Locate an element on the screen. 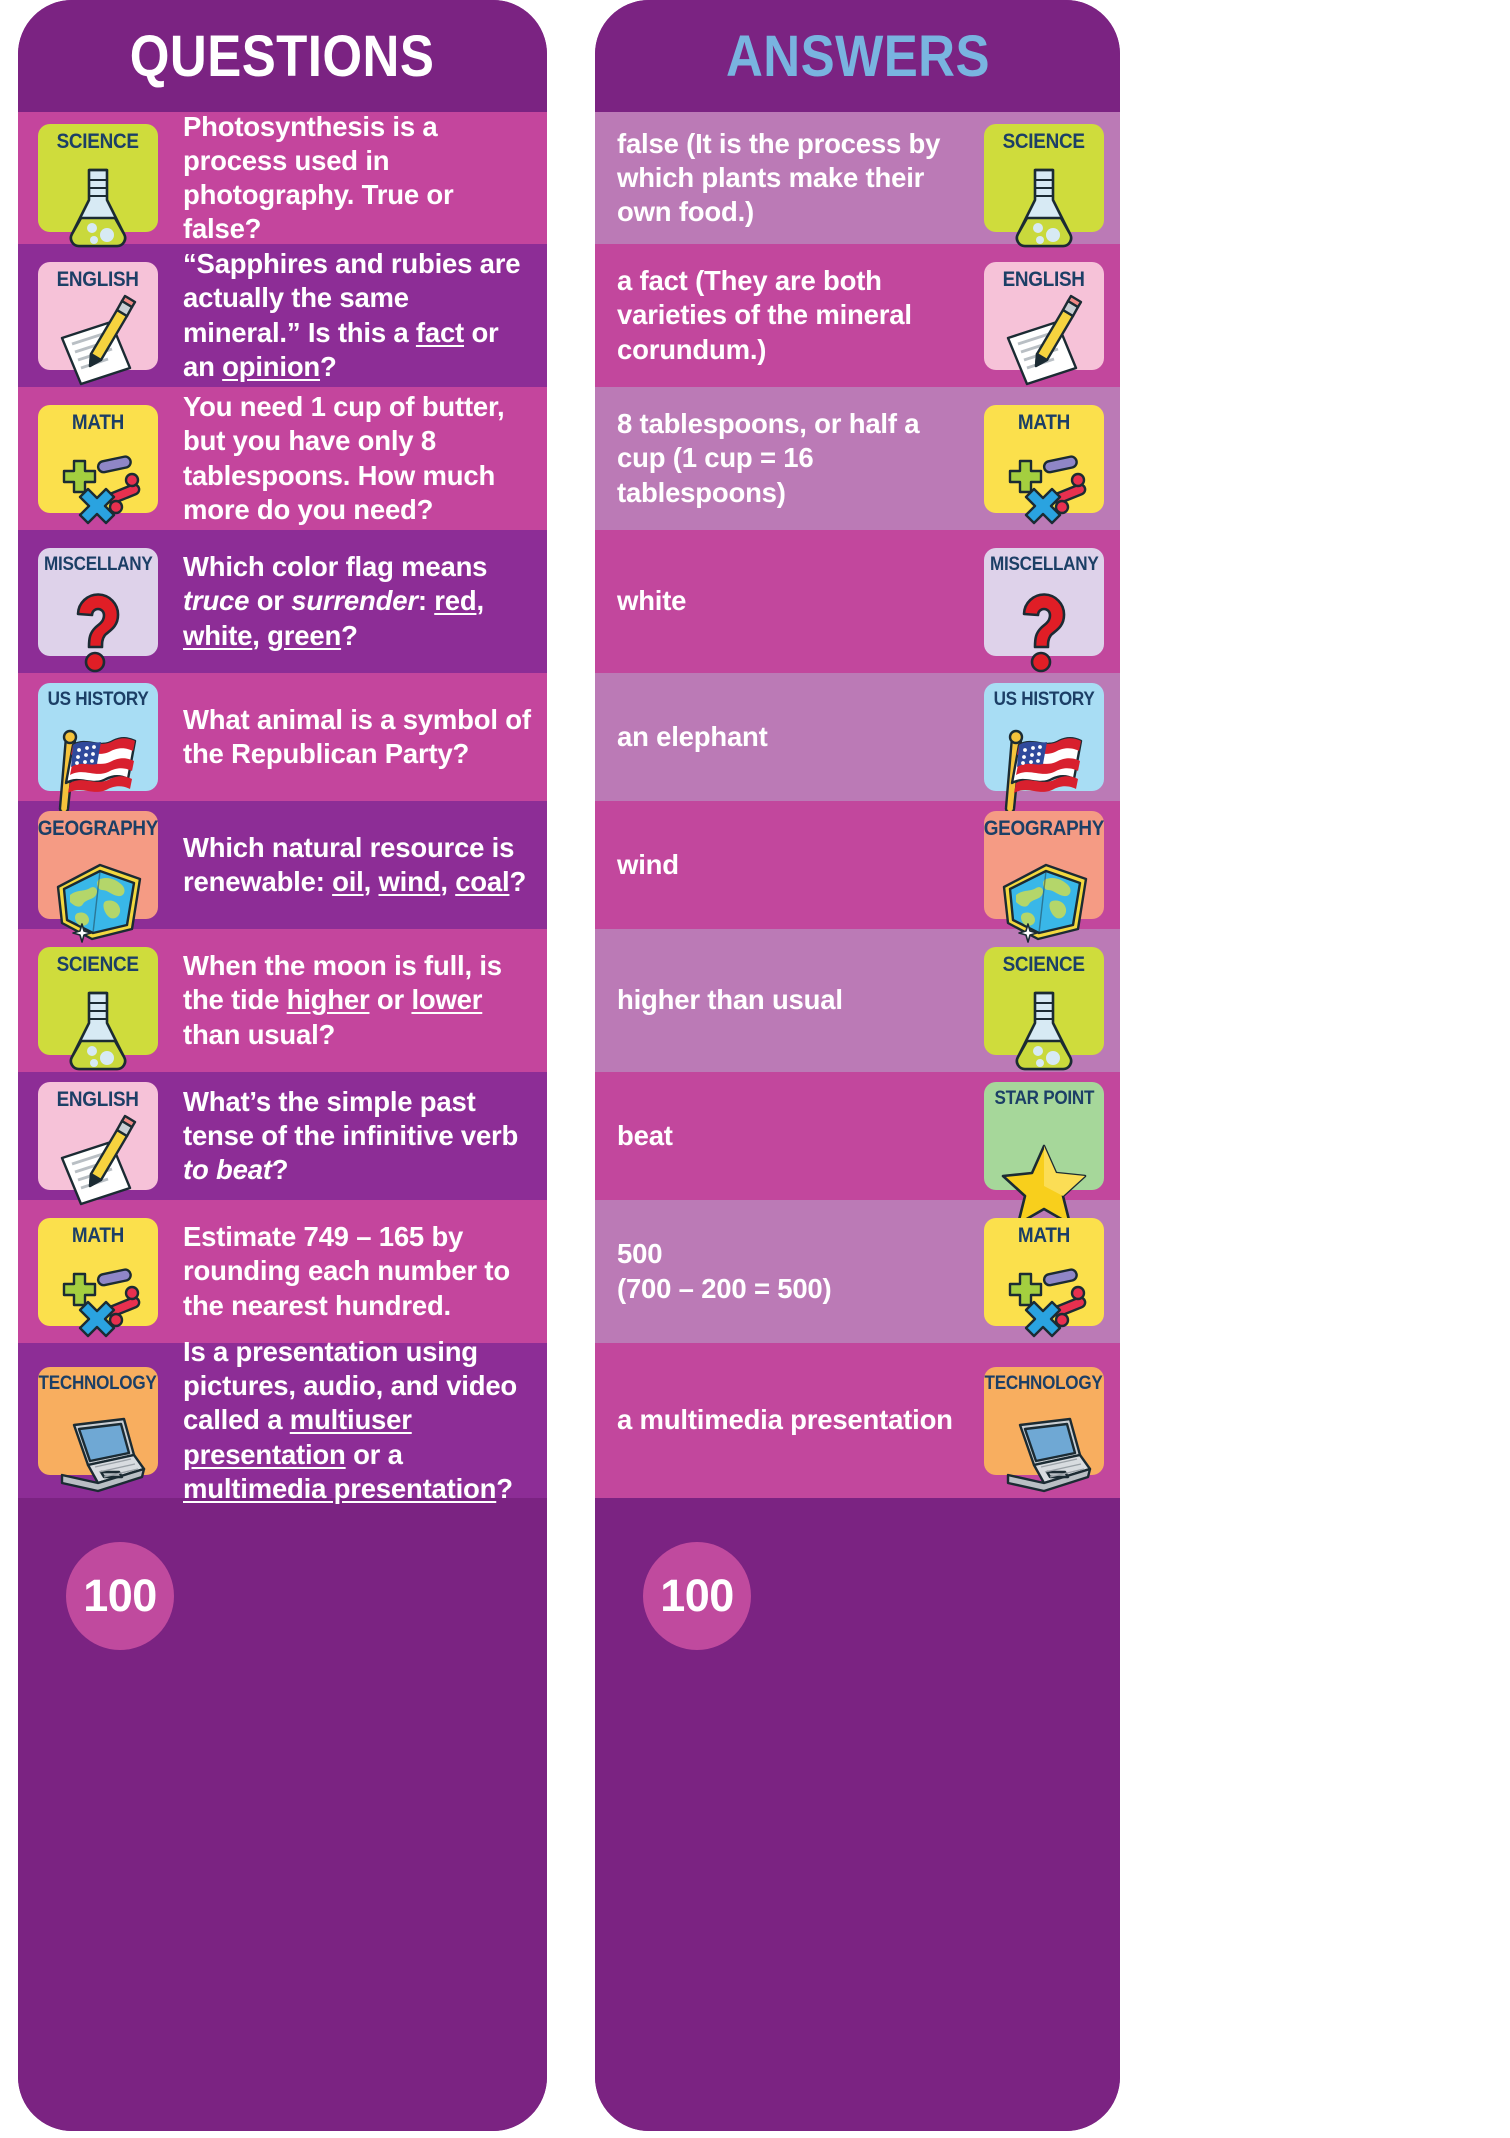  subject-badge-label: TECHNOLOGY is located at coordinates (1044, 1383).